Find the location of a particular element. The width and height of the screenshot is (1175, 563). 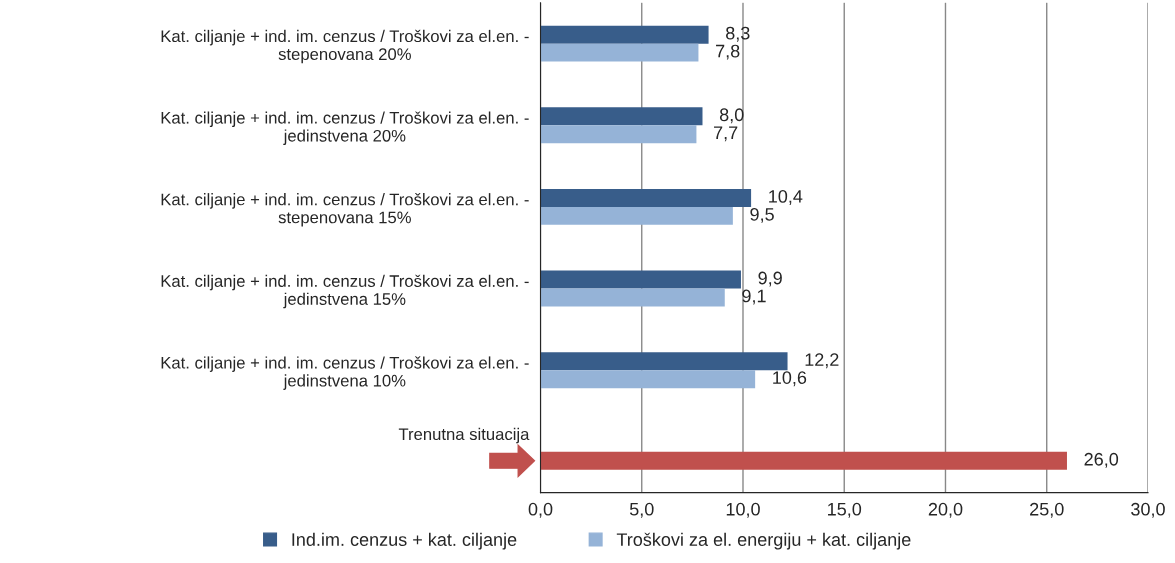

x-tick-label: 15,0 is located at coordinates (845, 510).